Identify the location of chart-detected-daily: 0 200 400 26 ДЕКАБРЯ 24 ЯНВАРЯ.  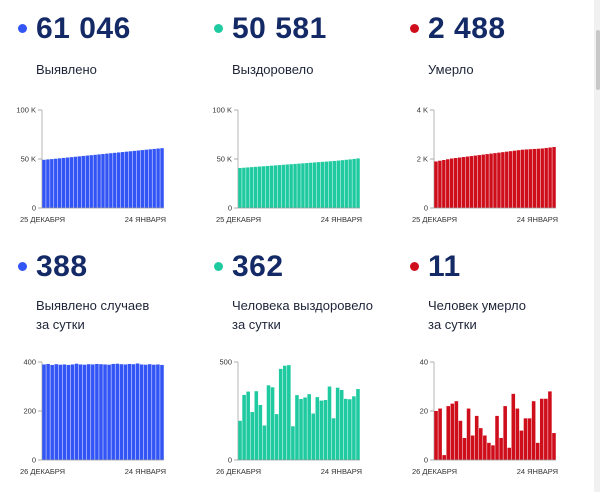
(104, 413).